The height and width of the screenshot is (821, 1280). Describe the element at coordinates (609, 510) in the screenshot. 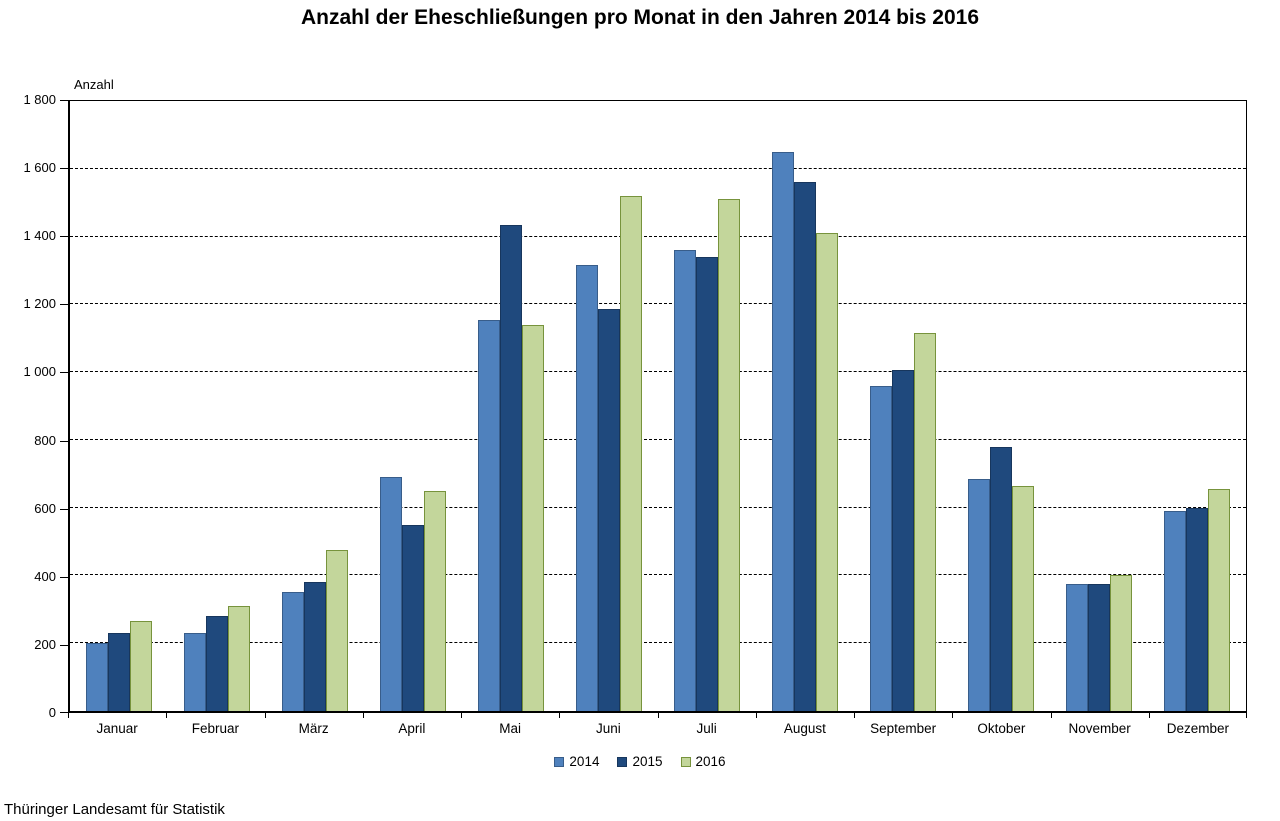

I see `bar-2015-juni` at that location.